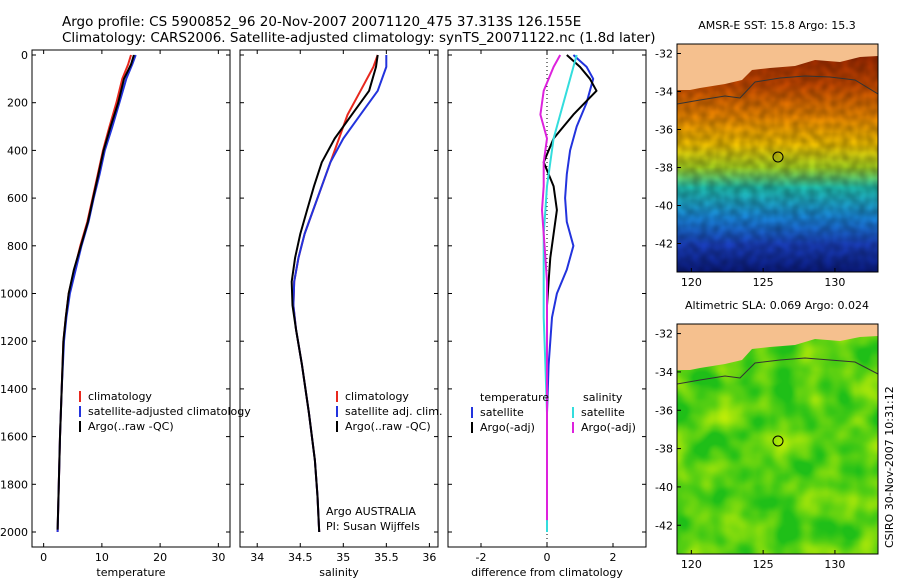 The width and height of the screenshot is (900, 580). What do you see at coordinates (613, 557) in the screenshot?
I see `difference-xtick-label: 2` at bounding box center [613, 557].